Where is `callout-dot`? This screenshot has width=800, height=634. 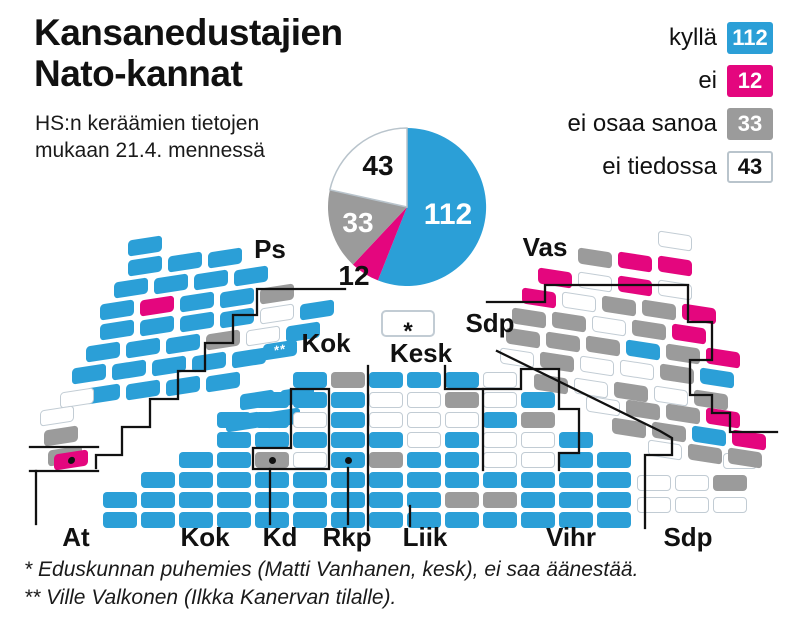 callout-dot is located at coordinates (348, 460).